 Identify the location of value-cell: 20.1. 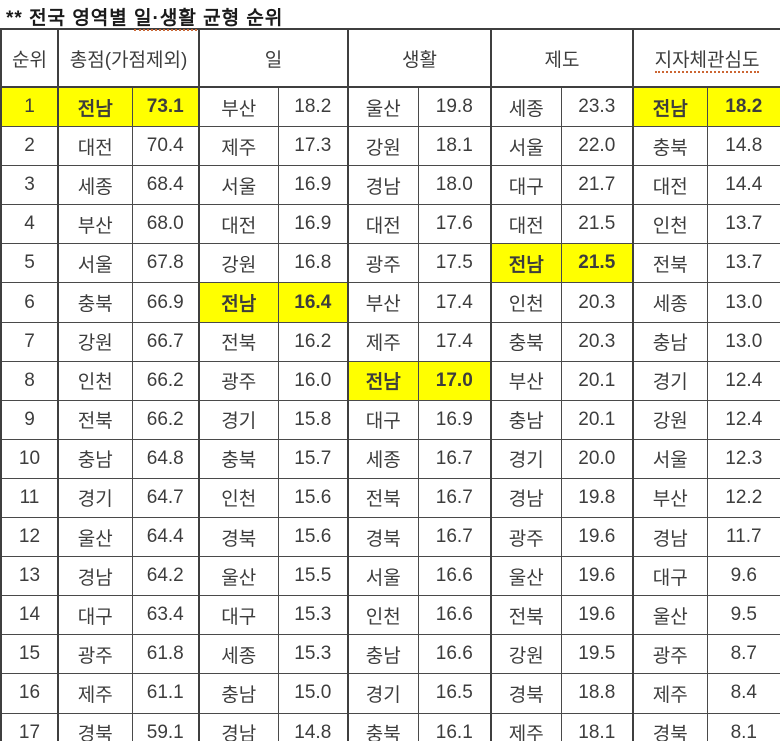
(597, 380).